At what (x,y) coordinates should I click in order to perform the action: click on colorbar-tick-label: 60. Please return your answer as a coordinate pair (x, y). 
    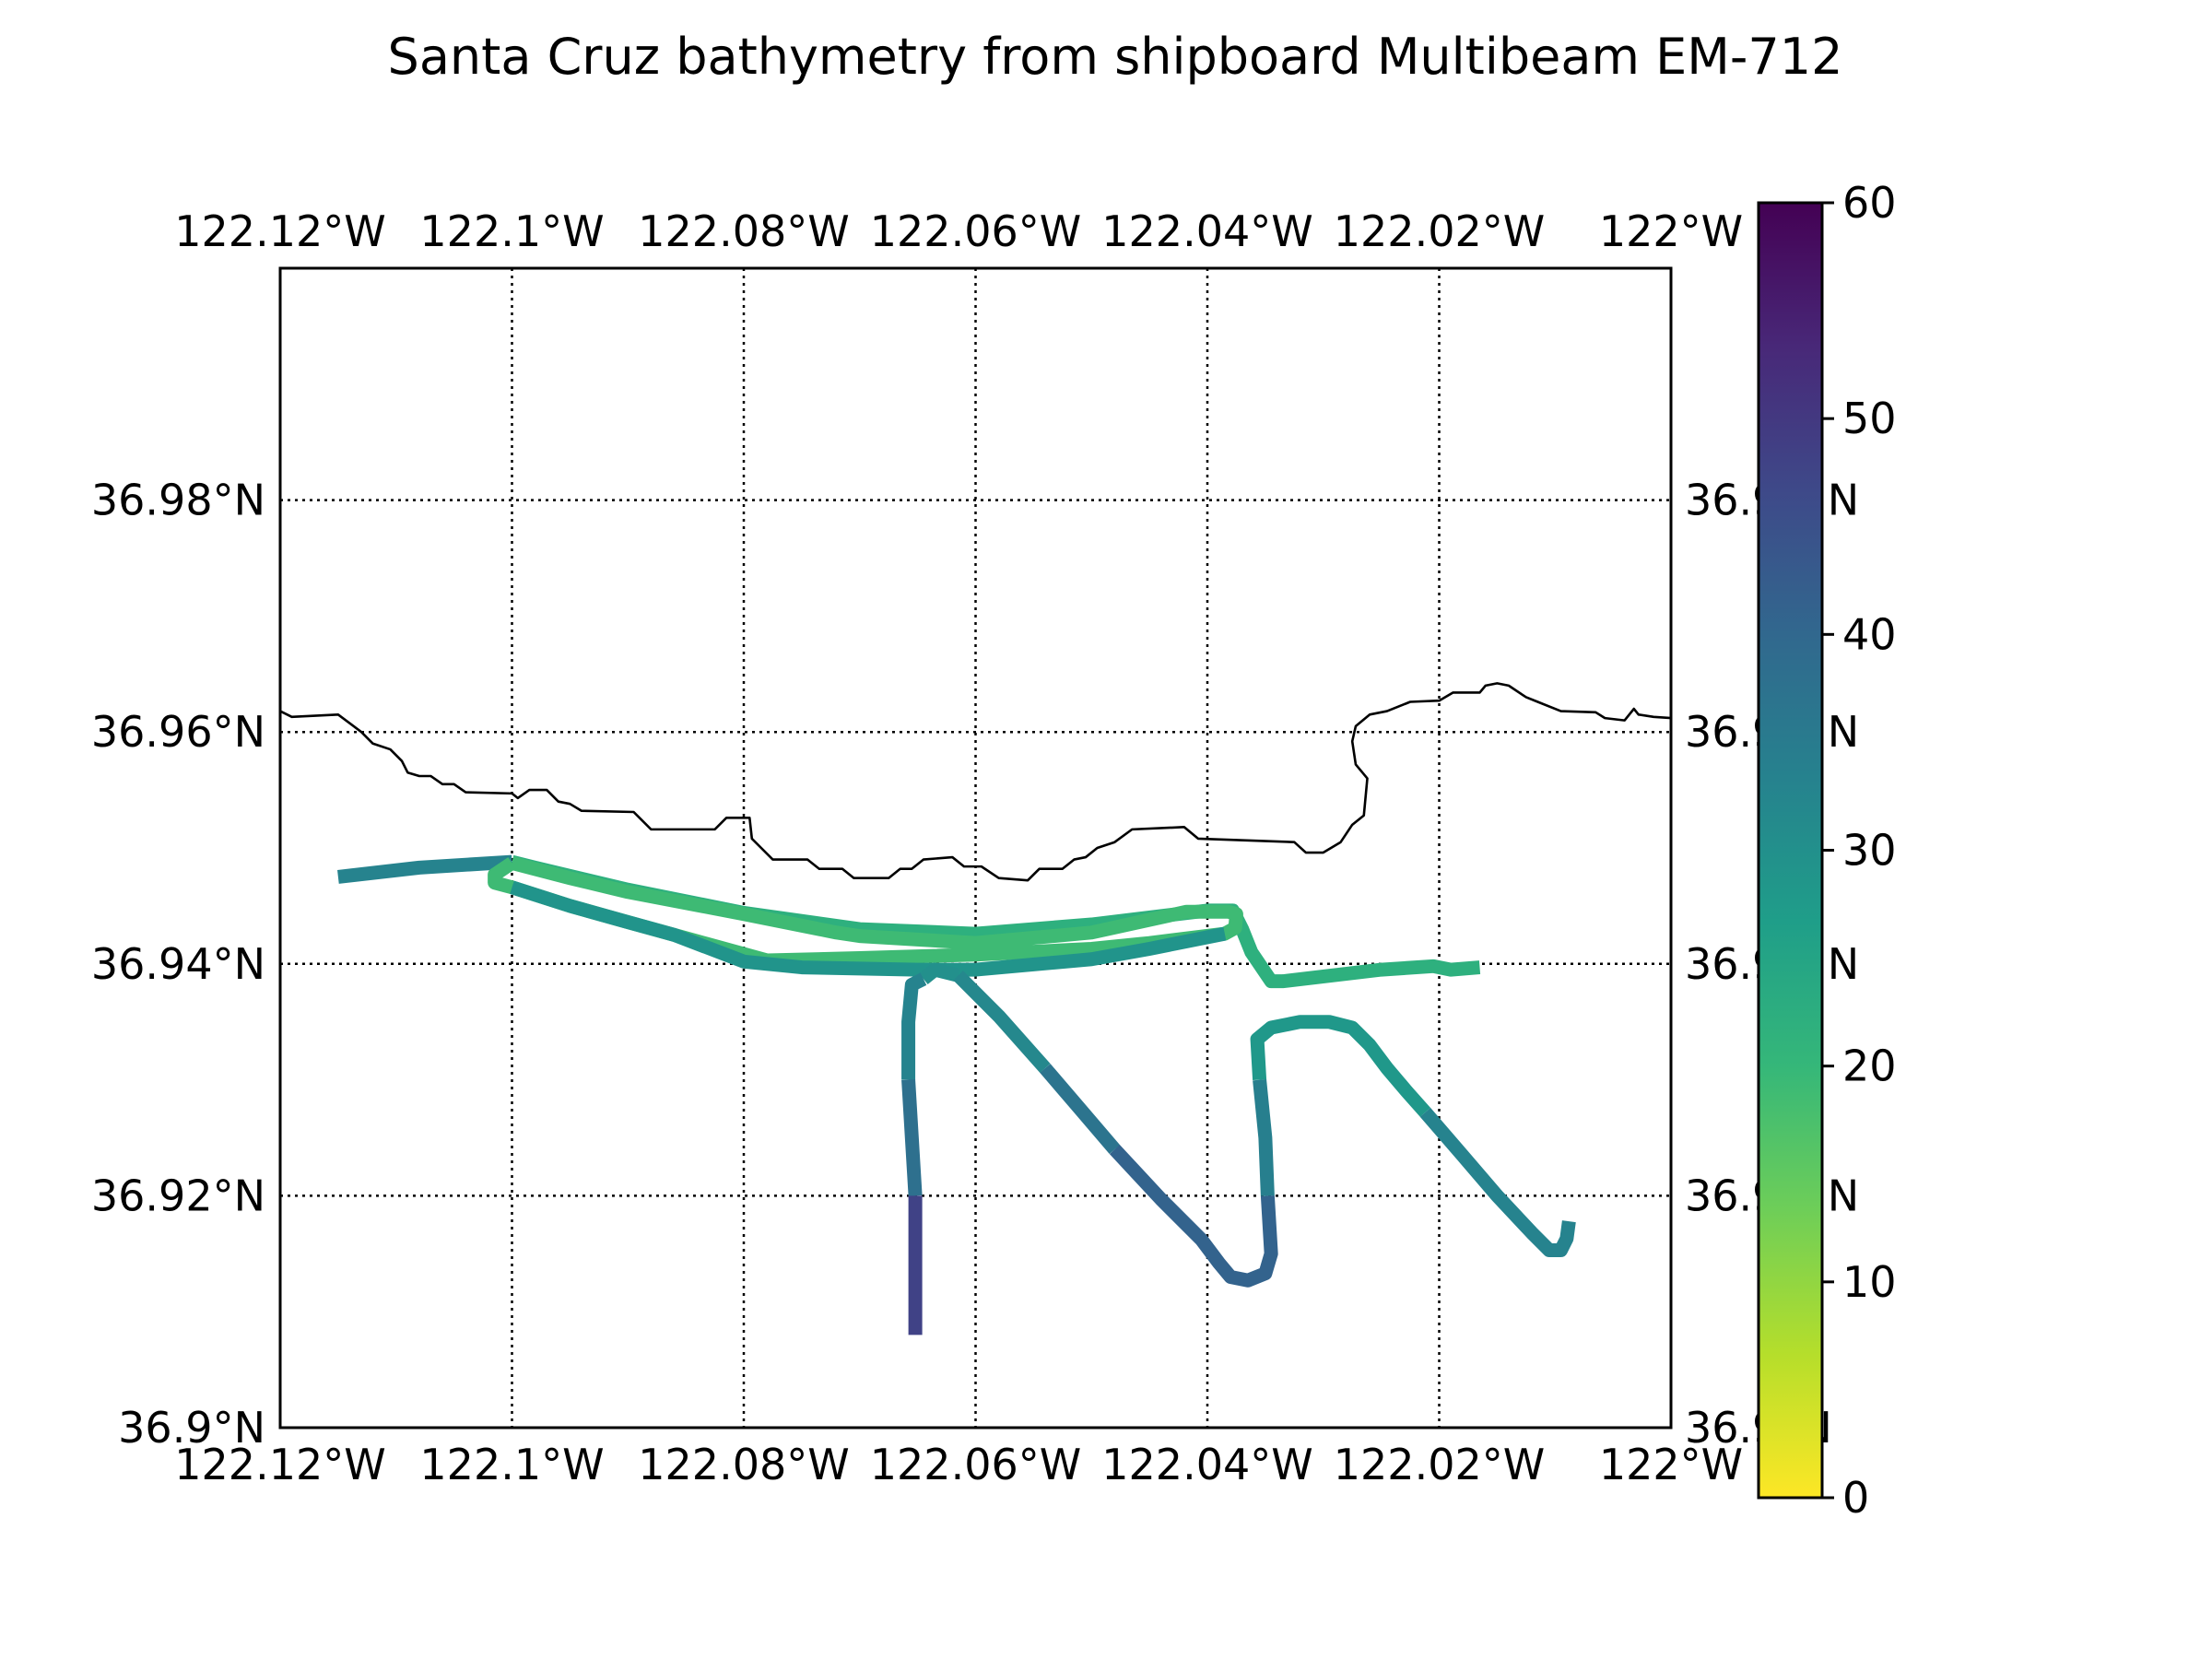
    Looking at the image, I should click on (1869, 203).